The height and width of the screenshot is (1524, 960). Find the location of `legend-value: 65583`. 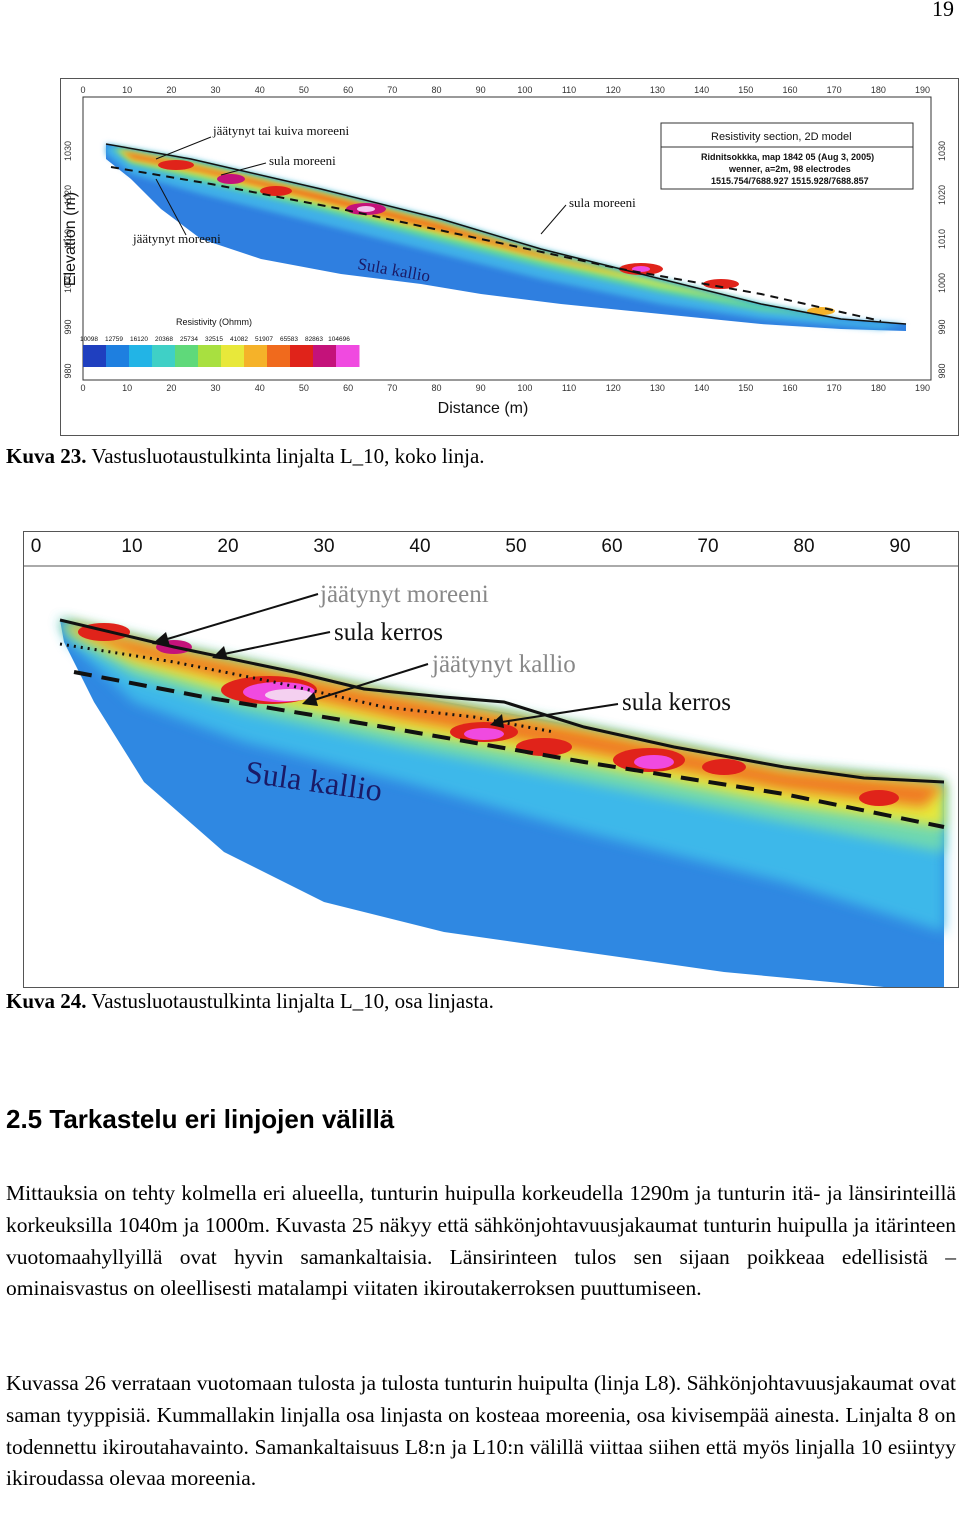

legend-value: 65583 is located at coordinates (289, 339).